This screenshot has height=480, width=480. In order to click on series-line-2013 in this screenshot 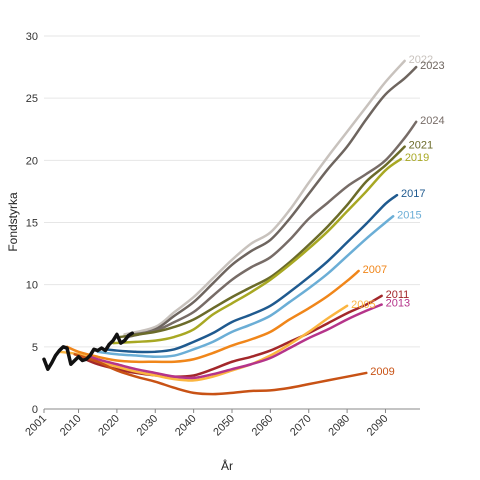, I will do `click(235, 341)`.